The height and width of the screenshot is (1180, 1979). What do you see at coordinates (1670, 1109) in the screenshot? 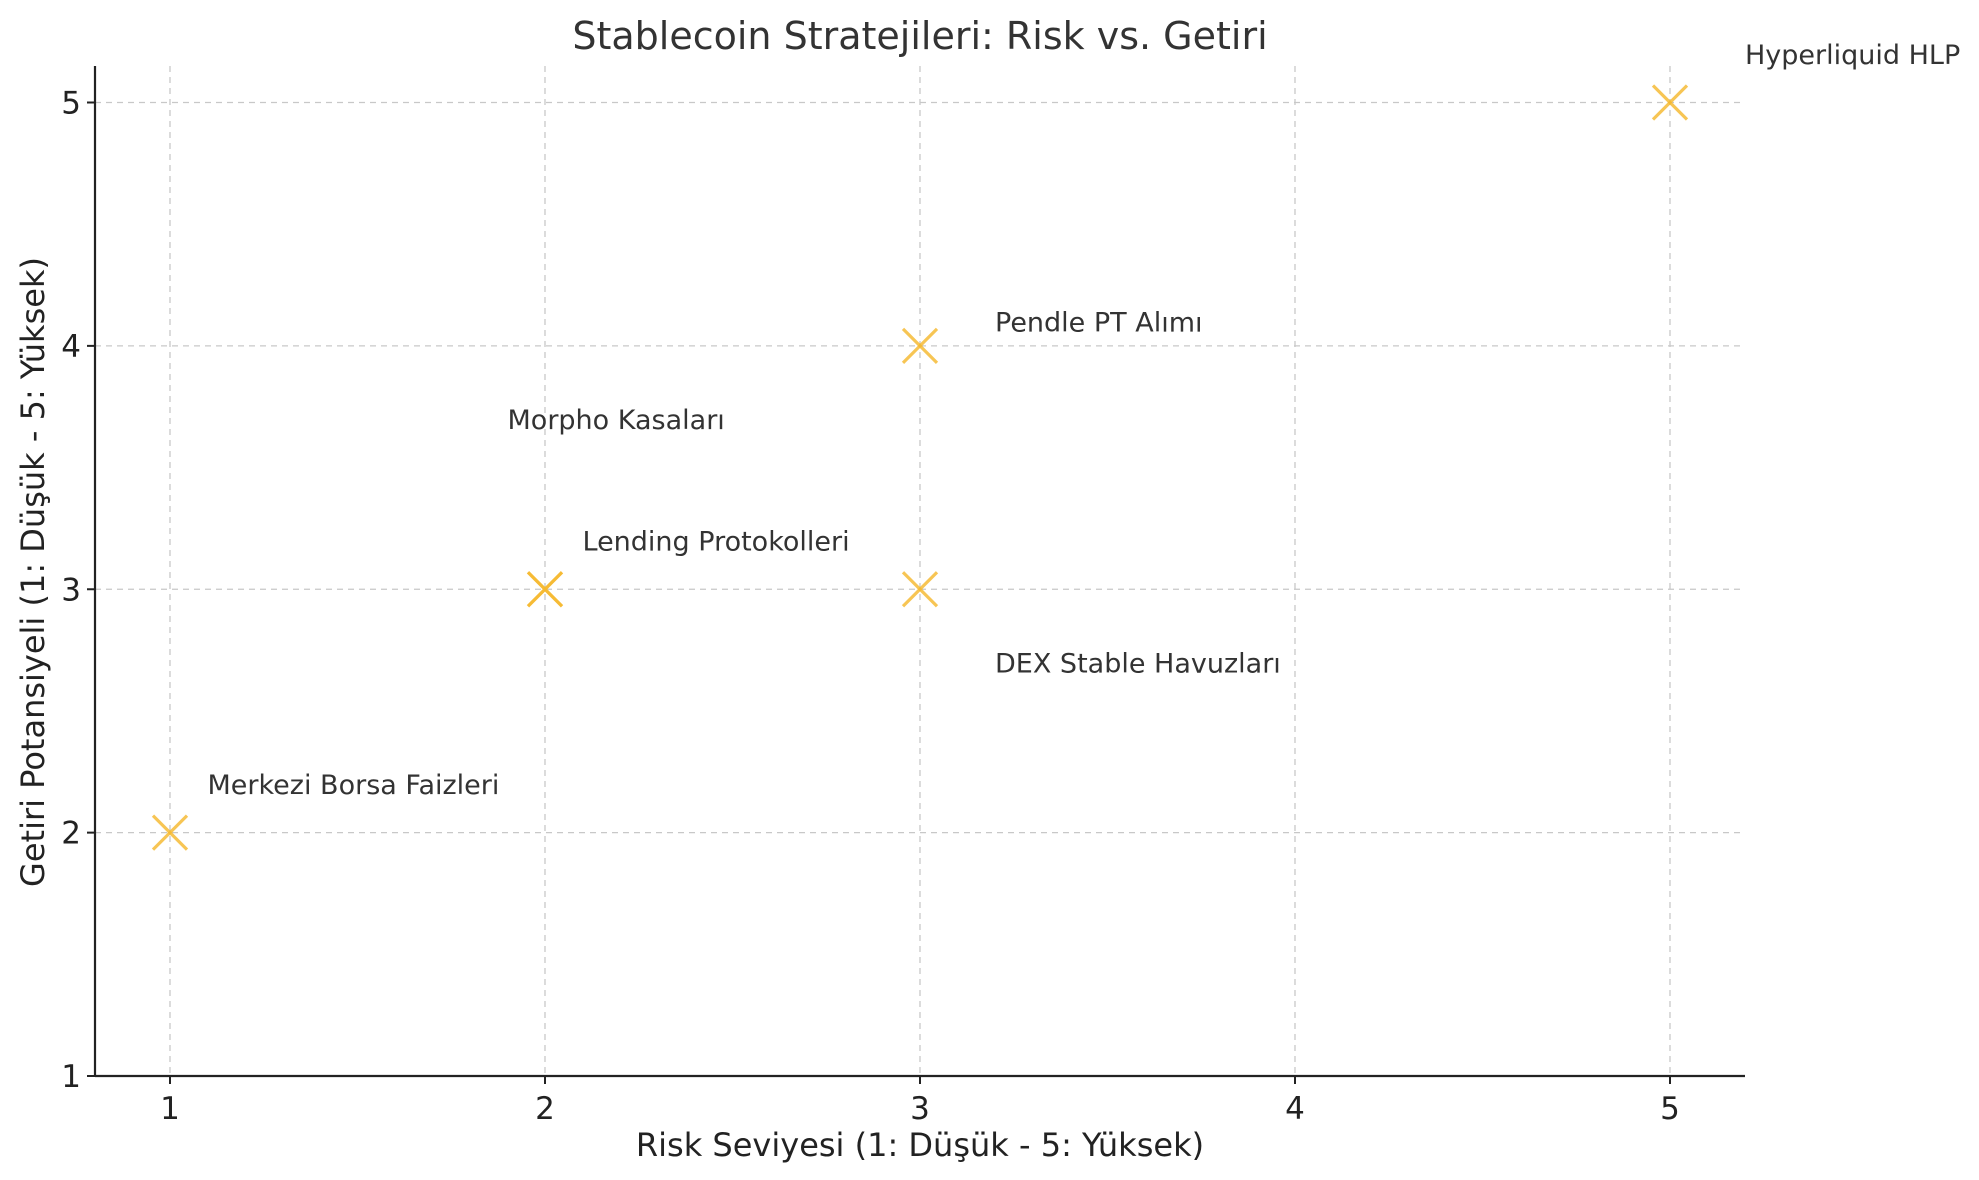
I see `x-tick-label-5: 5` at bounding box center [1670, 1109].